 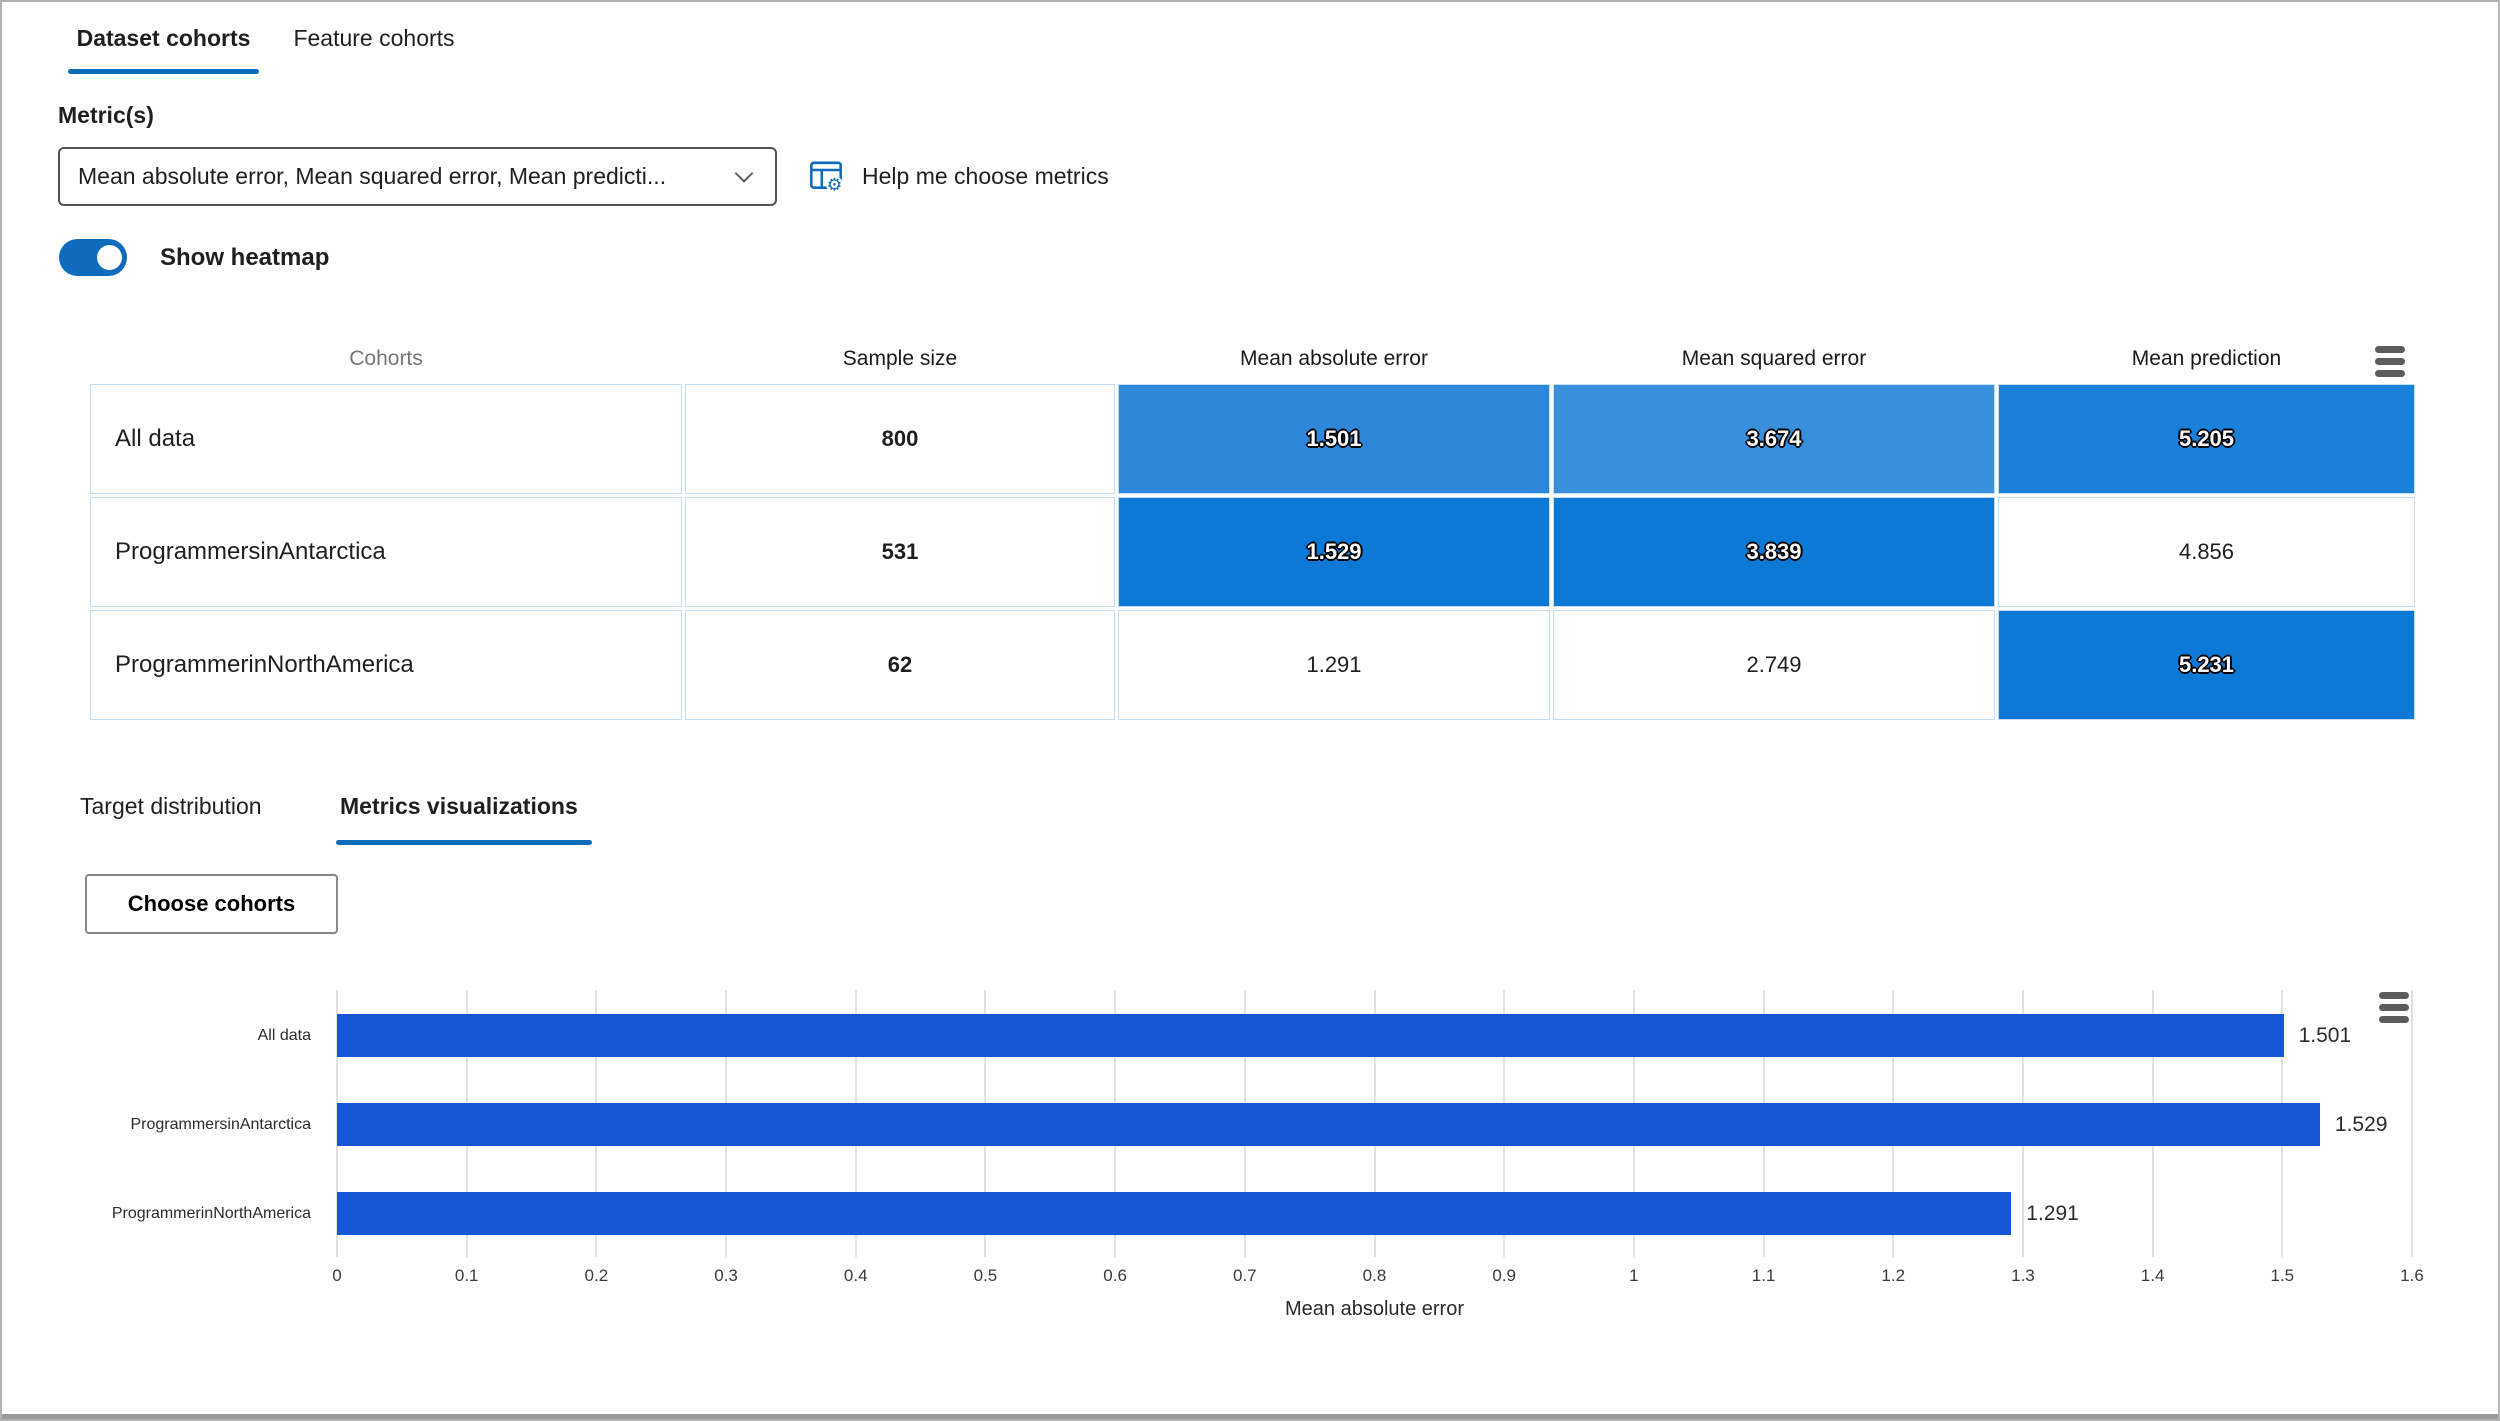 What do you see at coordinates (726, 1275) in the screenshot?
I see `x-tick-label: 0.3` at bounding box center [726, 1275].